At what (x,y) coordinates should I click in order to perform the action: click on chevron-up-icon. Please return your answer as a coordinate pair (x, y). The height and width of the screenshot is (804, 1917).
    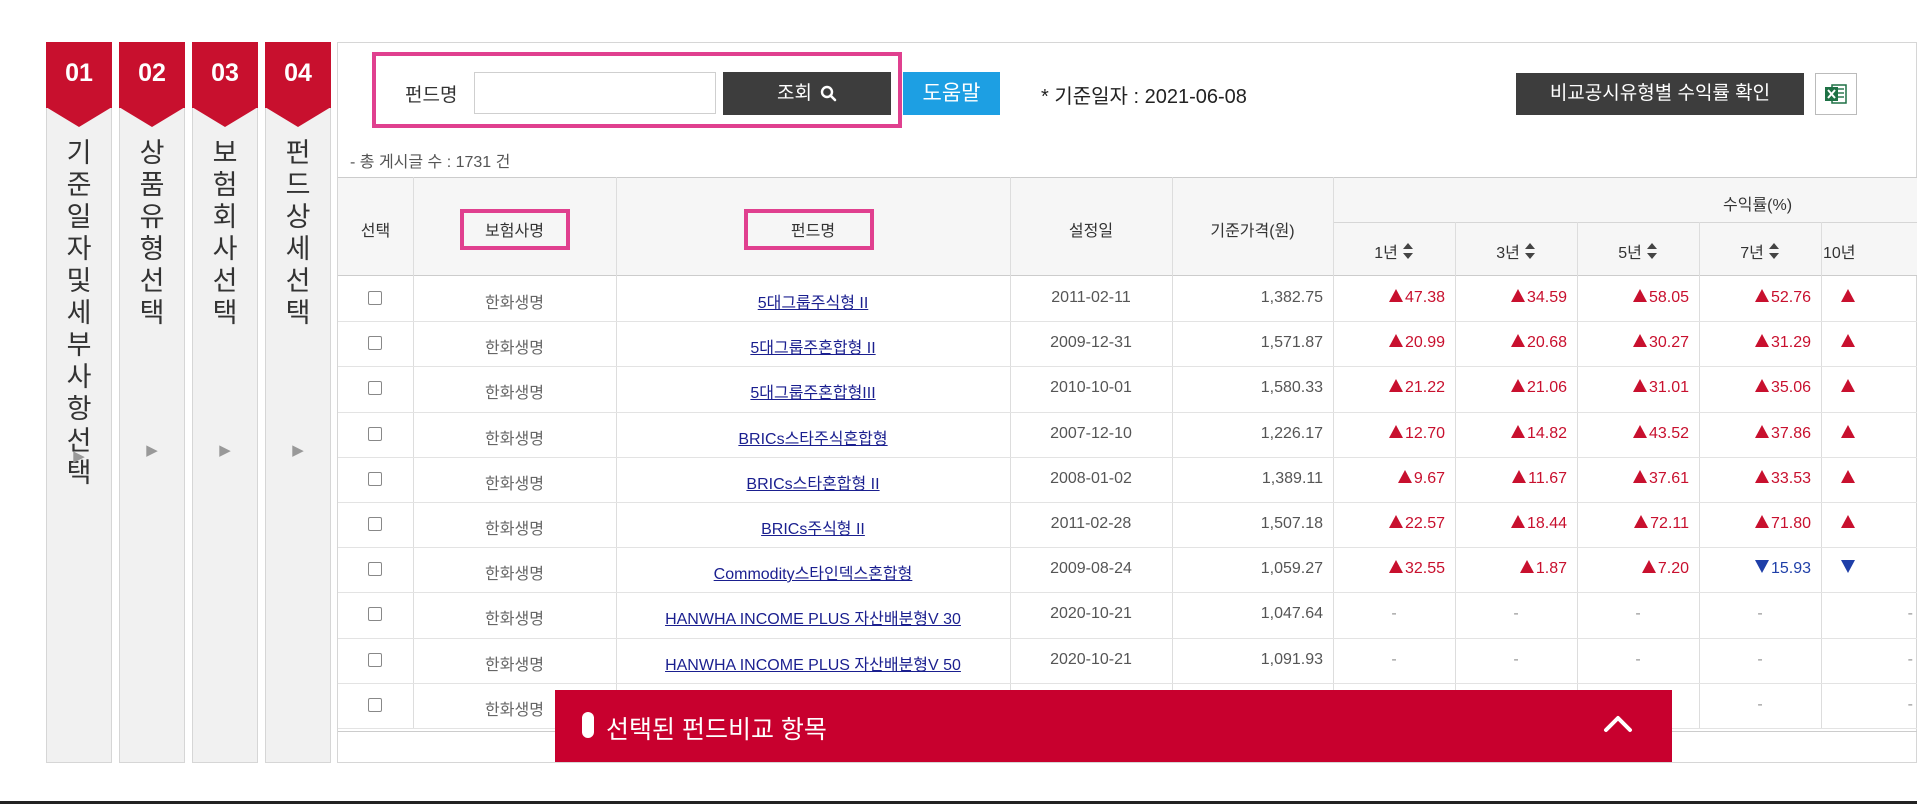
    Looking at the image, I should click on (1618, 724).